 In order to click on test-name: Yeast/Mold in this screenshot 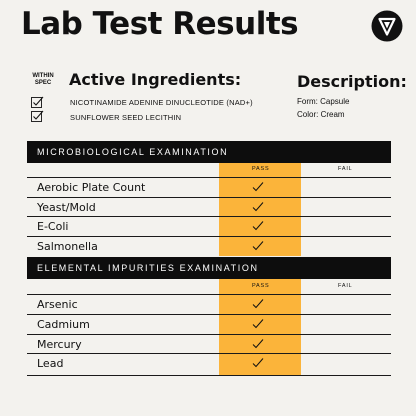, I will do `click(66, 207)`.